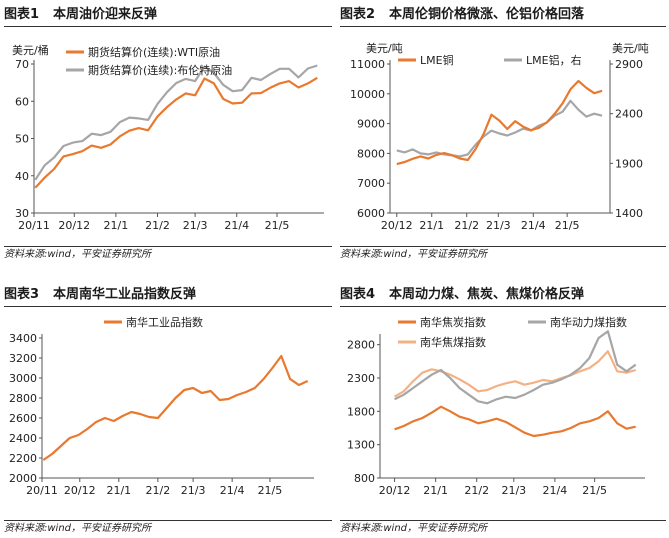 This screenshot has width=669, height=538. Describe the element at coordinates (23, 358) in the screenshot. I see `y-tick-label: 3200` at that location.